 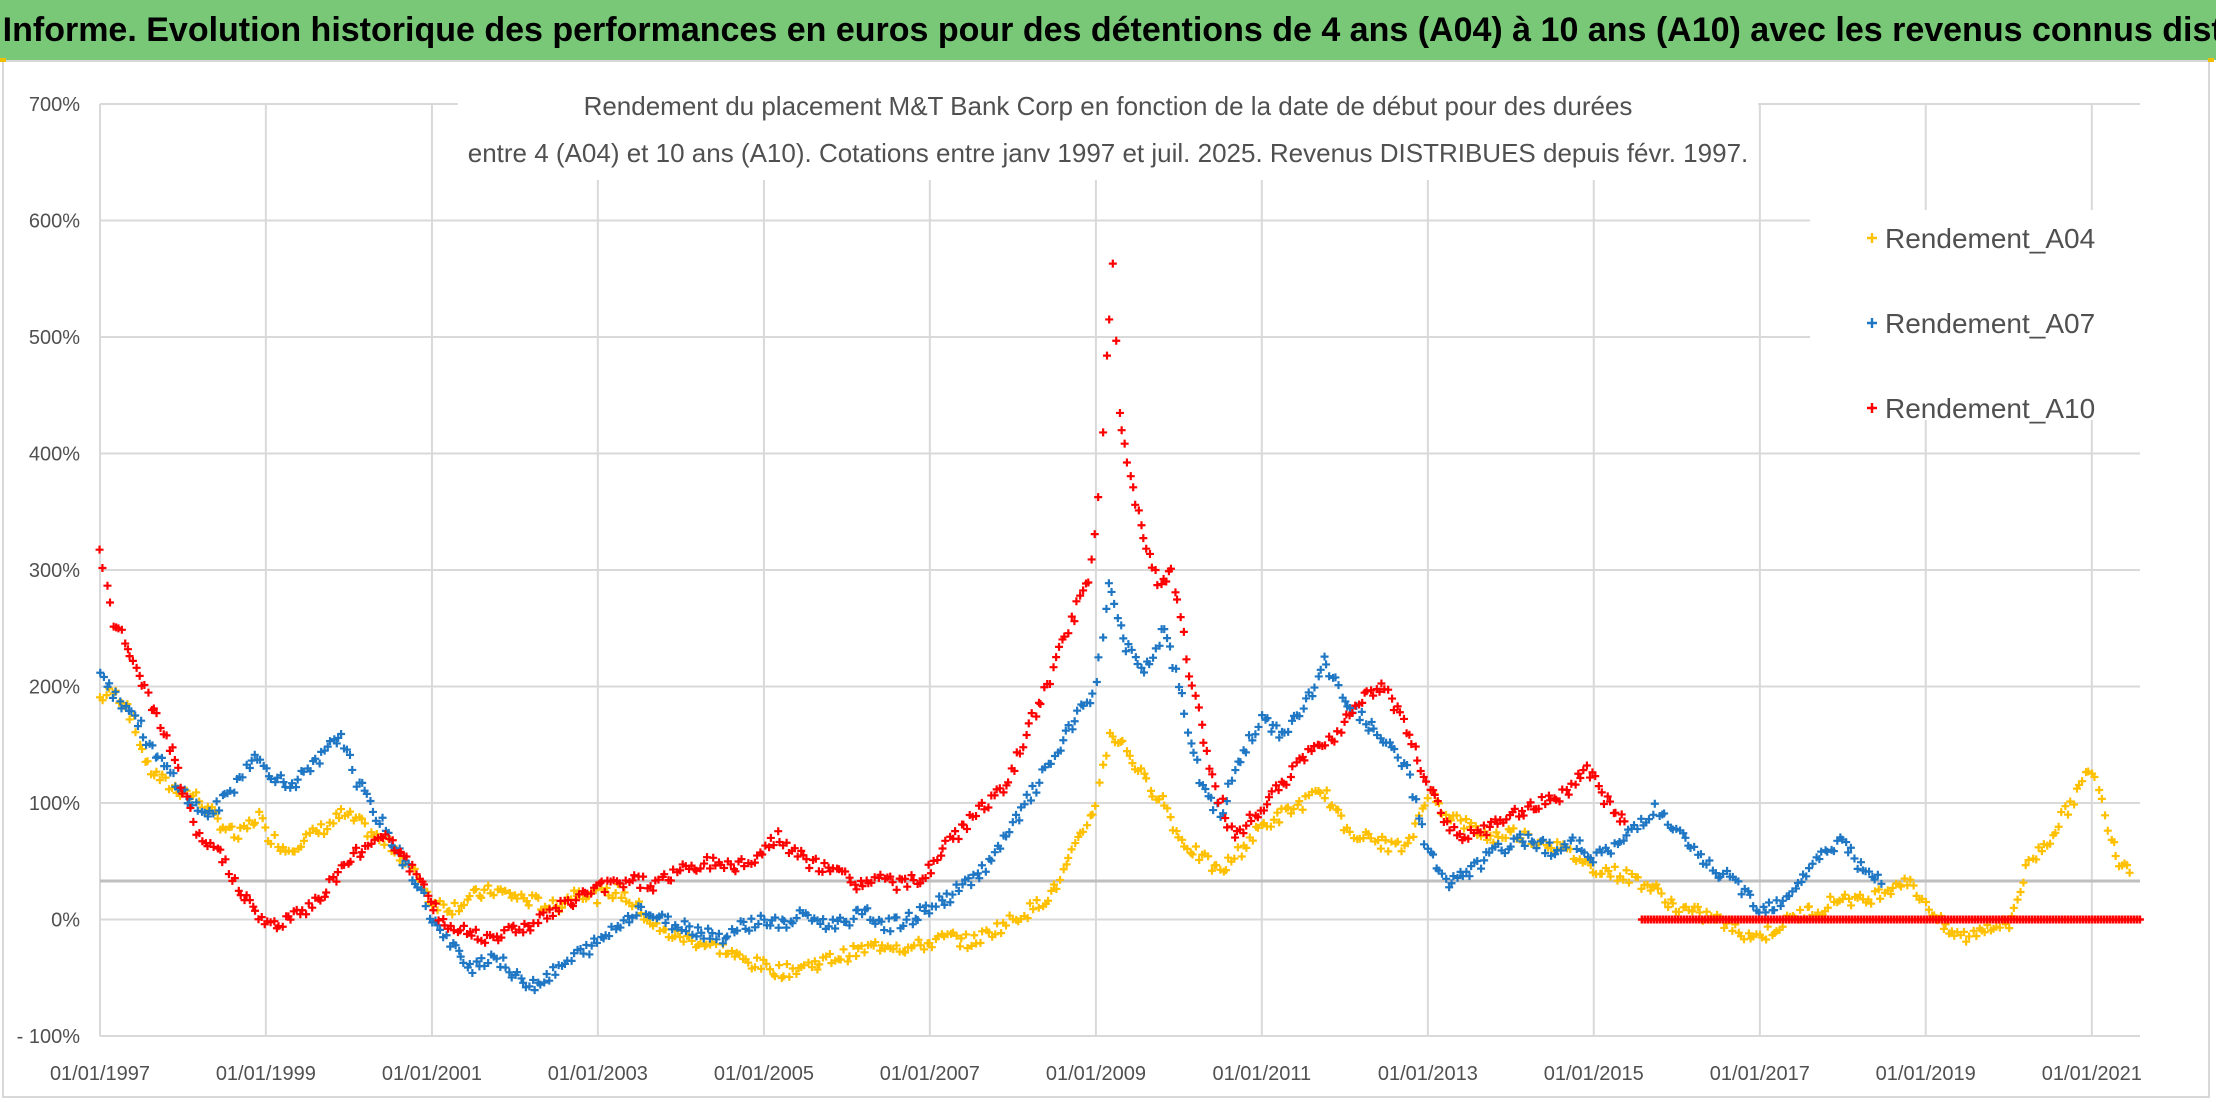 What do you see at coordinates (1890, 919) in the screenshot?
I see `series-Rendement_A10-zero-band` at bounding box center [1890, 919].